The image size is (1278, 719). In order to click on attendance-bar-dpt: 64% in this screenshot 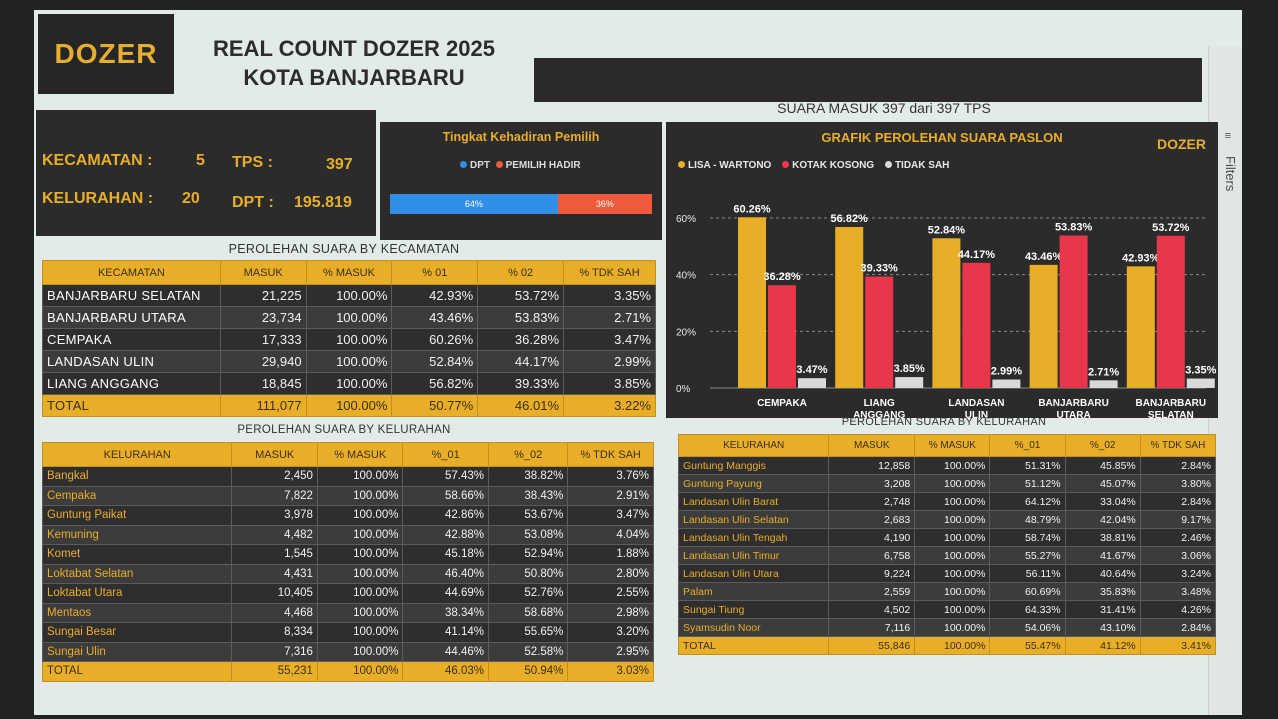, I will do `click(474, 204)`.